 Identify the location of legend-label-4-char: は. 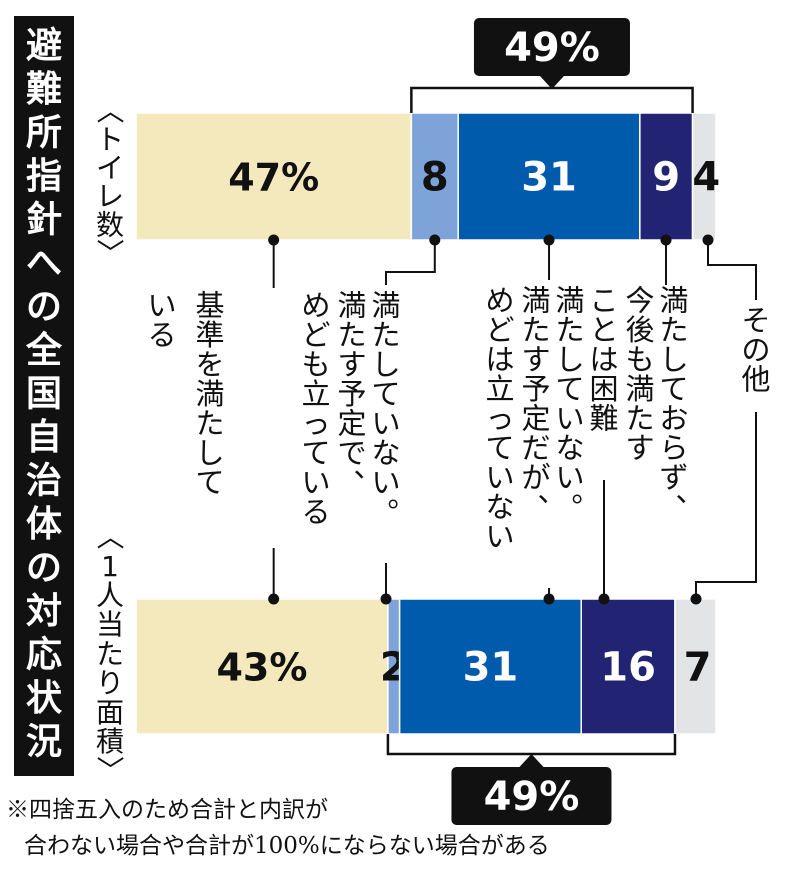
(603, 360).